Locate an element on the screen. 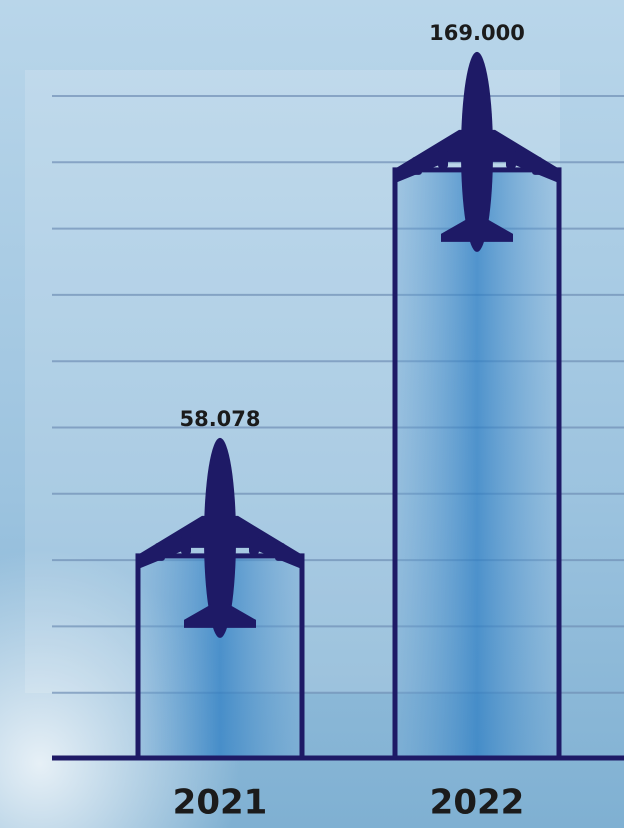 The width and height of the screenshot is (624, 828). value-label: 169.000 is located at coordinates (477, 33).